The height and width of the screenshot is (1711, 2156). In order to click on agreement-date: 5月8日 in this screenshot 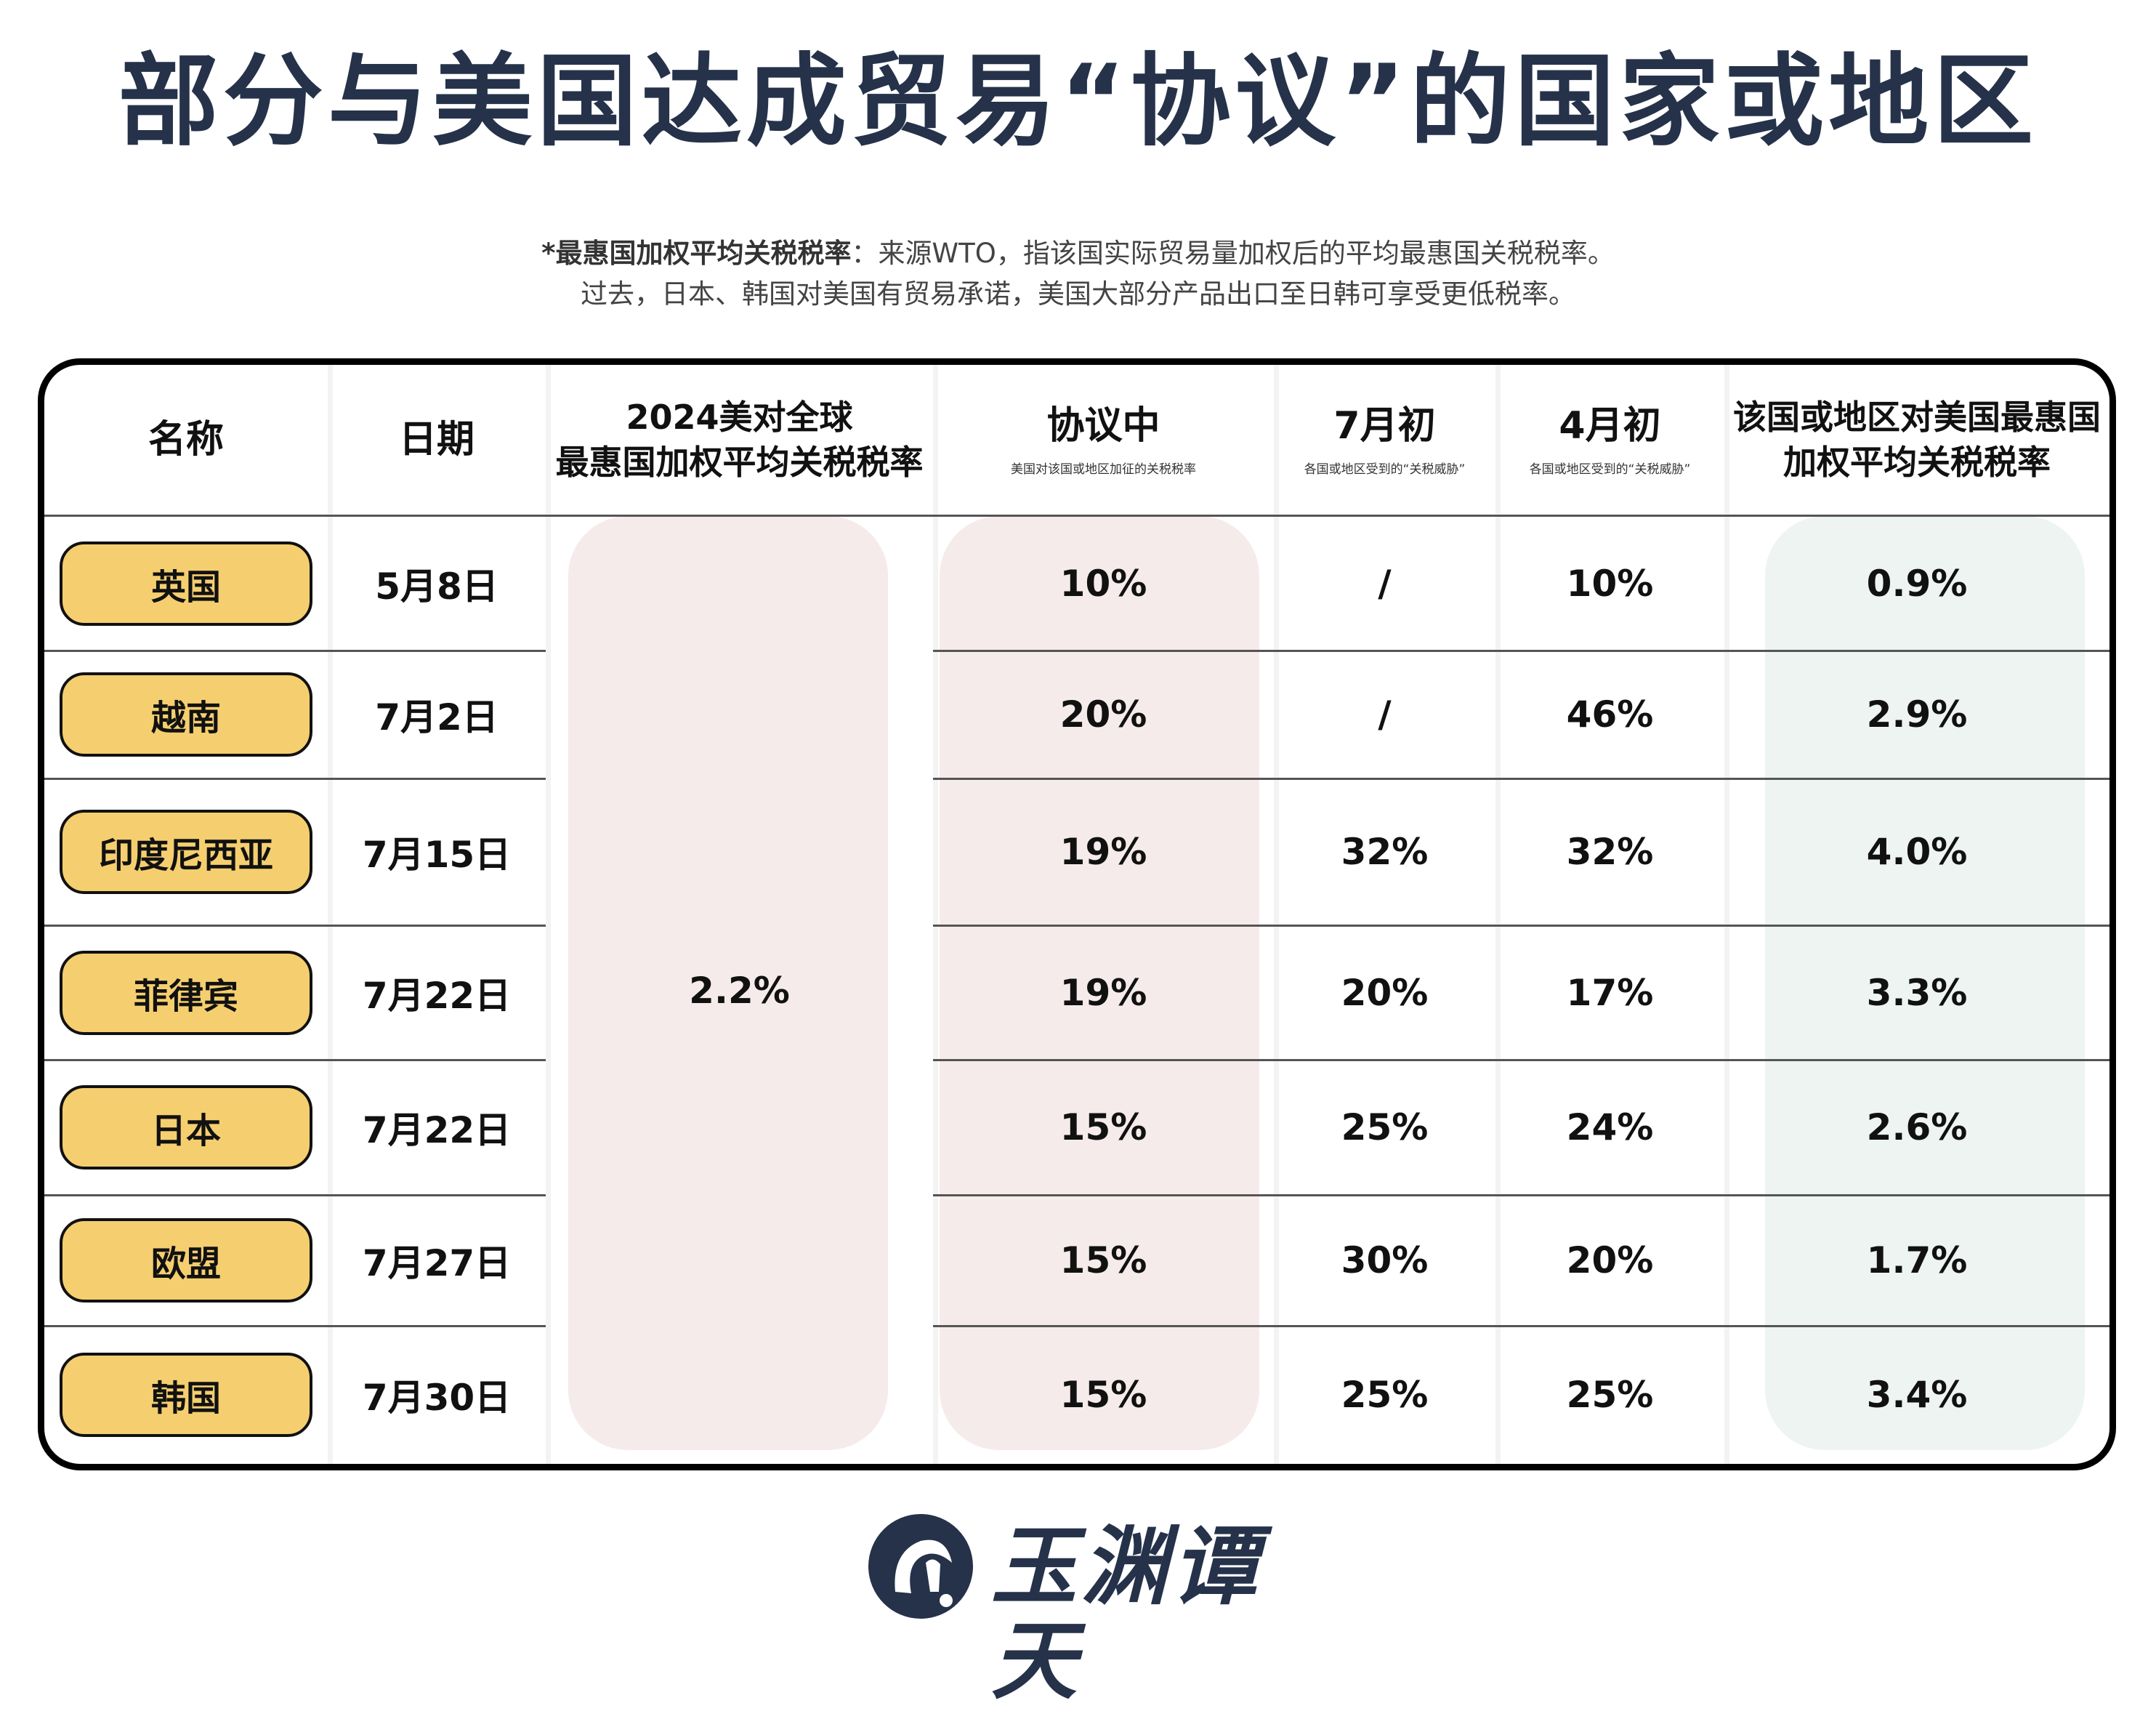, I will do `click(437, 586)`.